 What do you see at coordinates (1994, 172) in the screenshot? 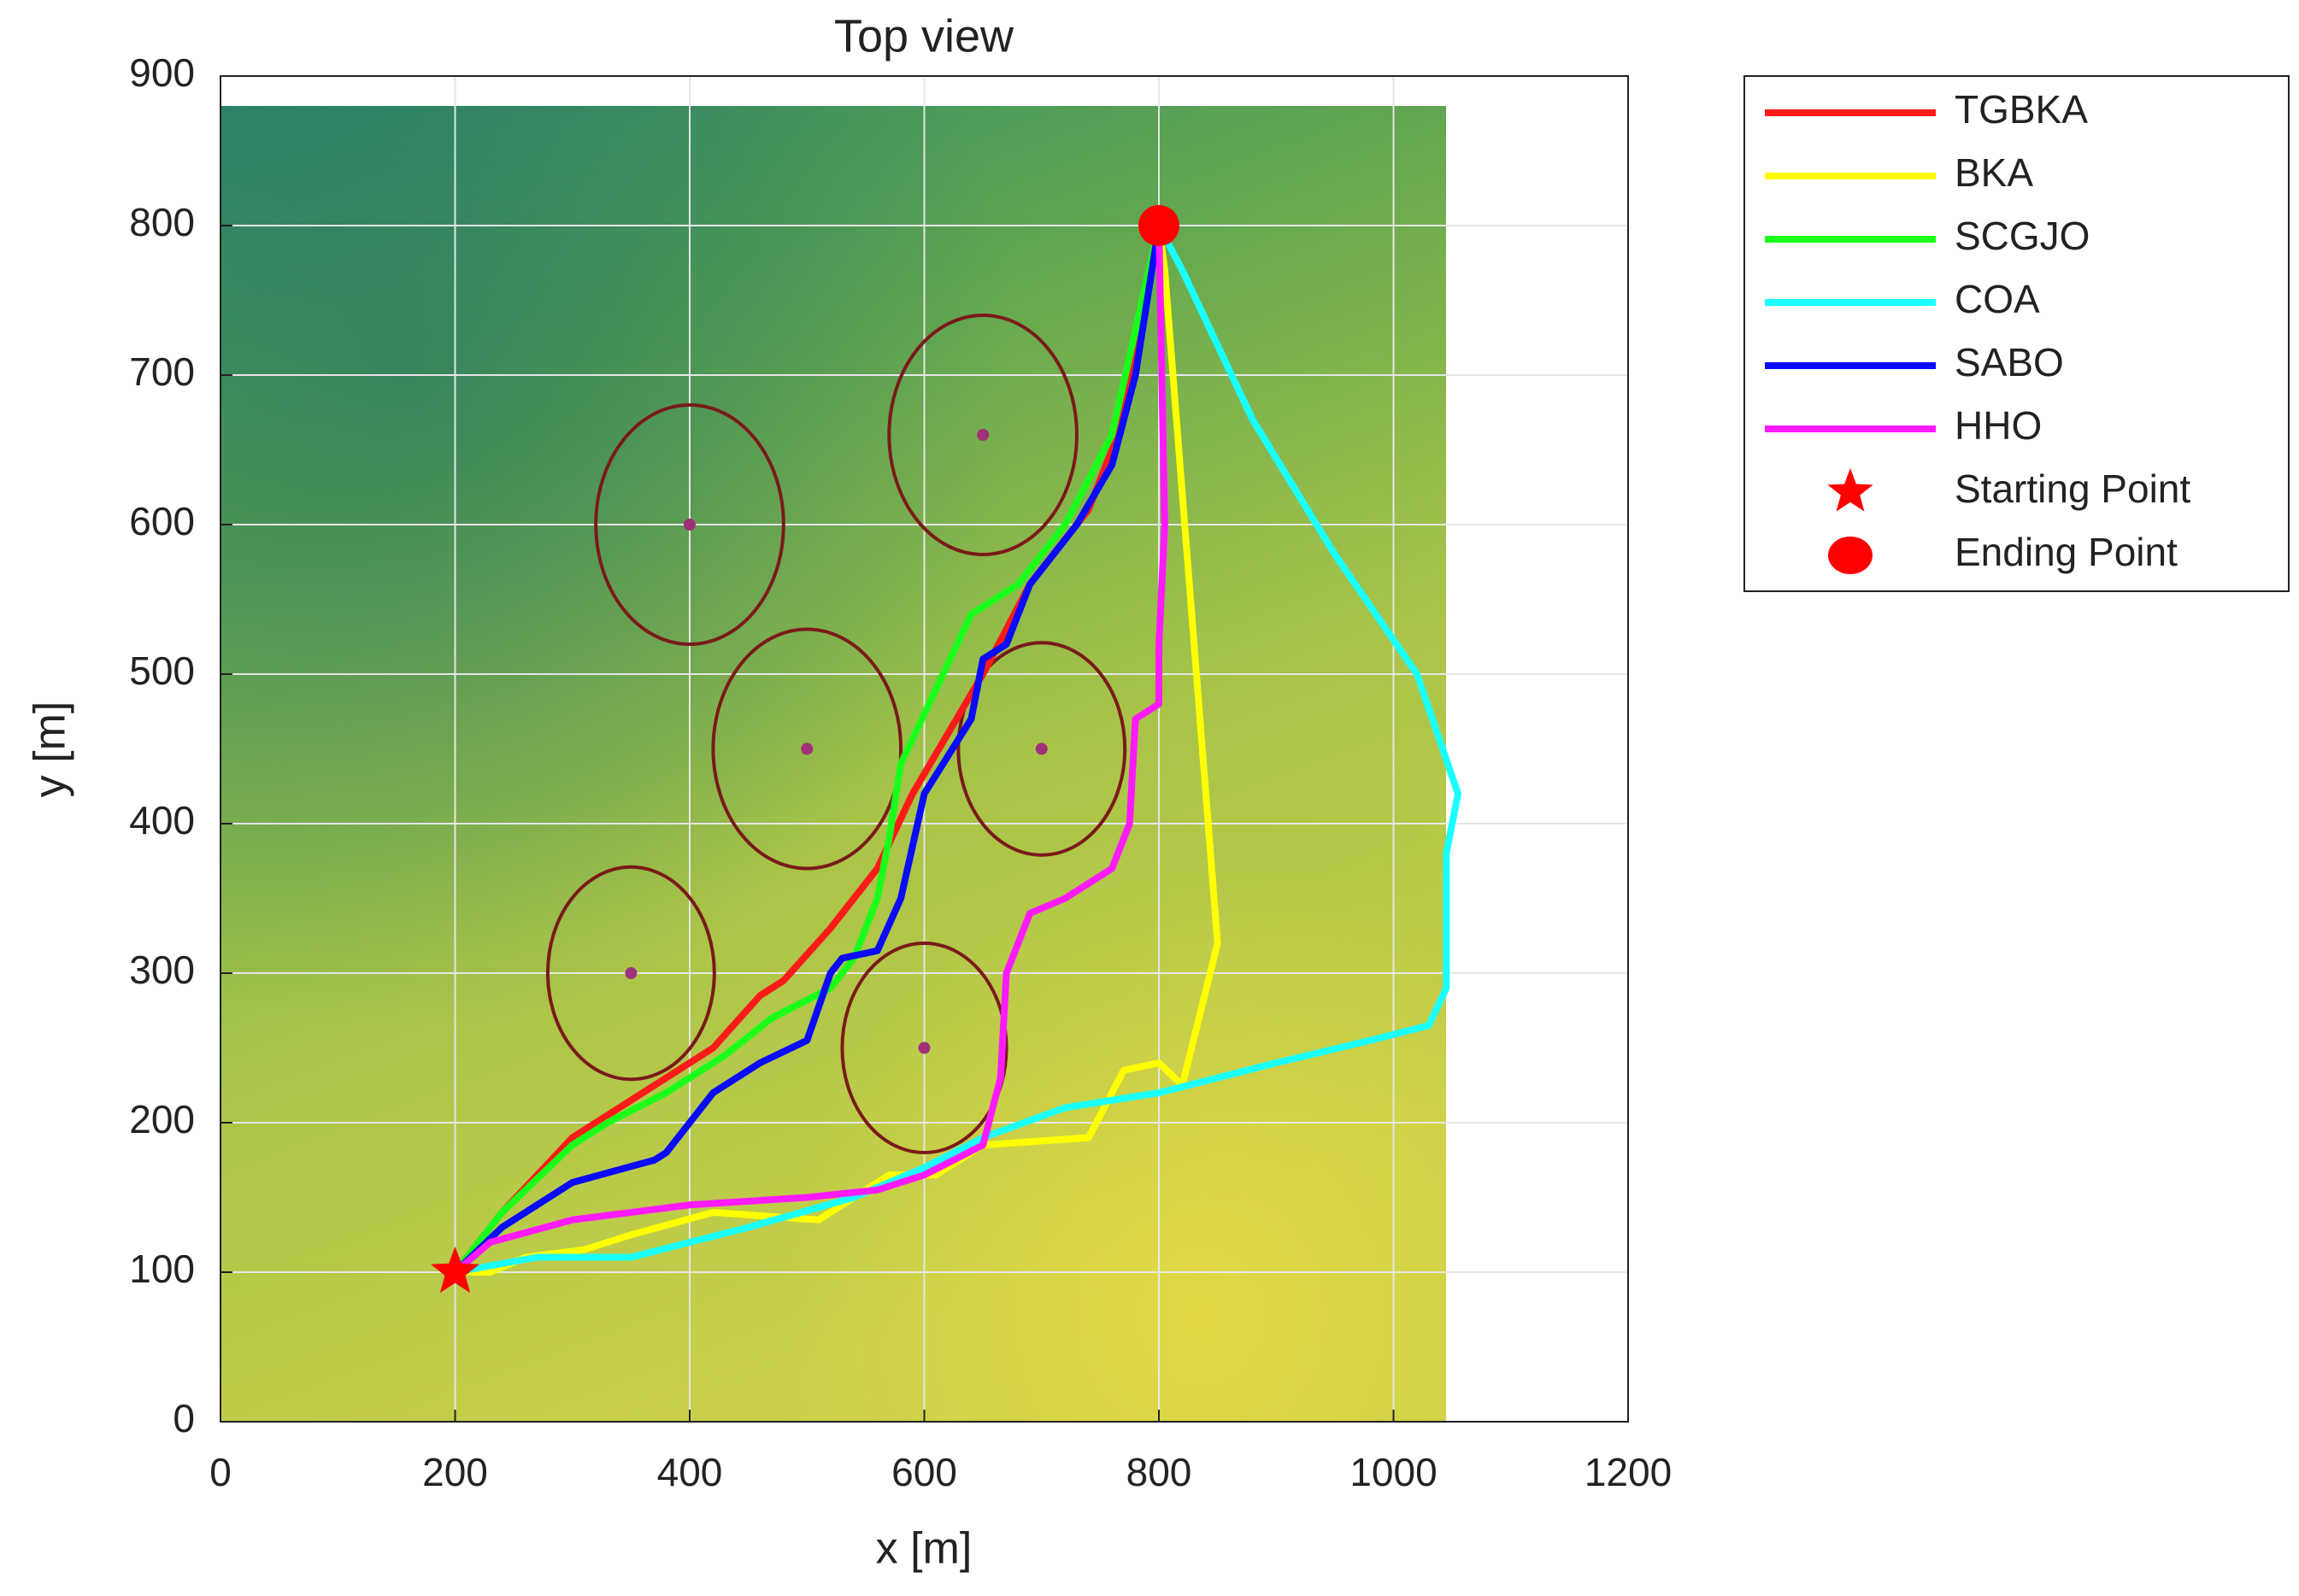
I see `legend-label: BKA` at bounding box center [1994, 172].